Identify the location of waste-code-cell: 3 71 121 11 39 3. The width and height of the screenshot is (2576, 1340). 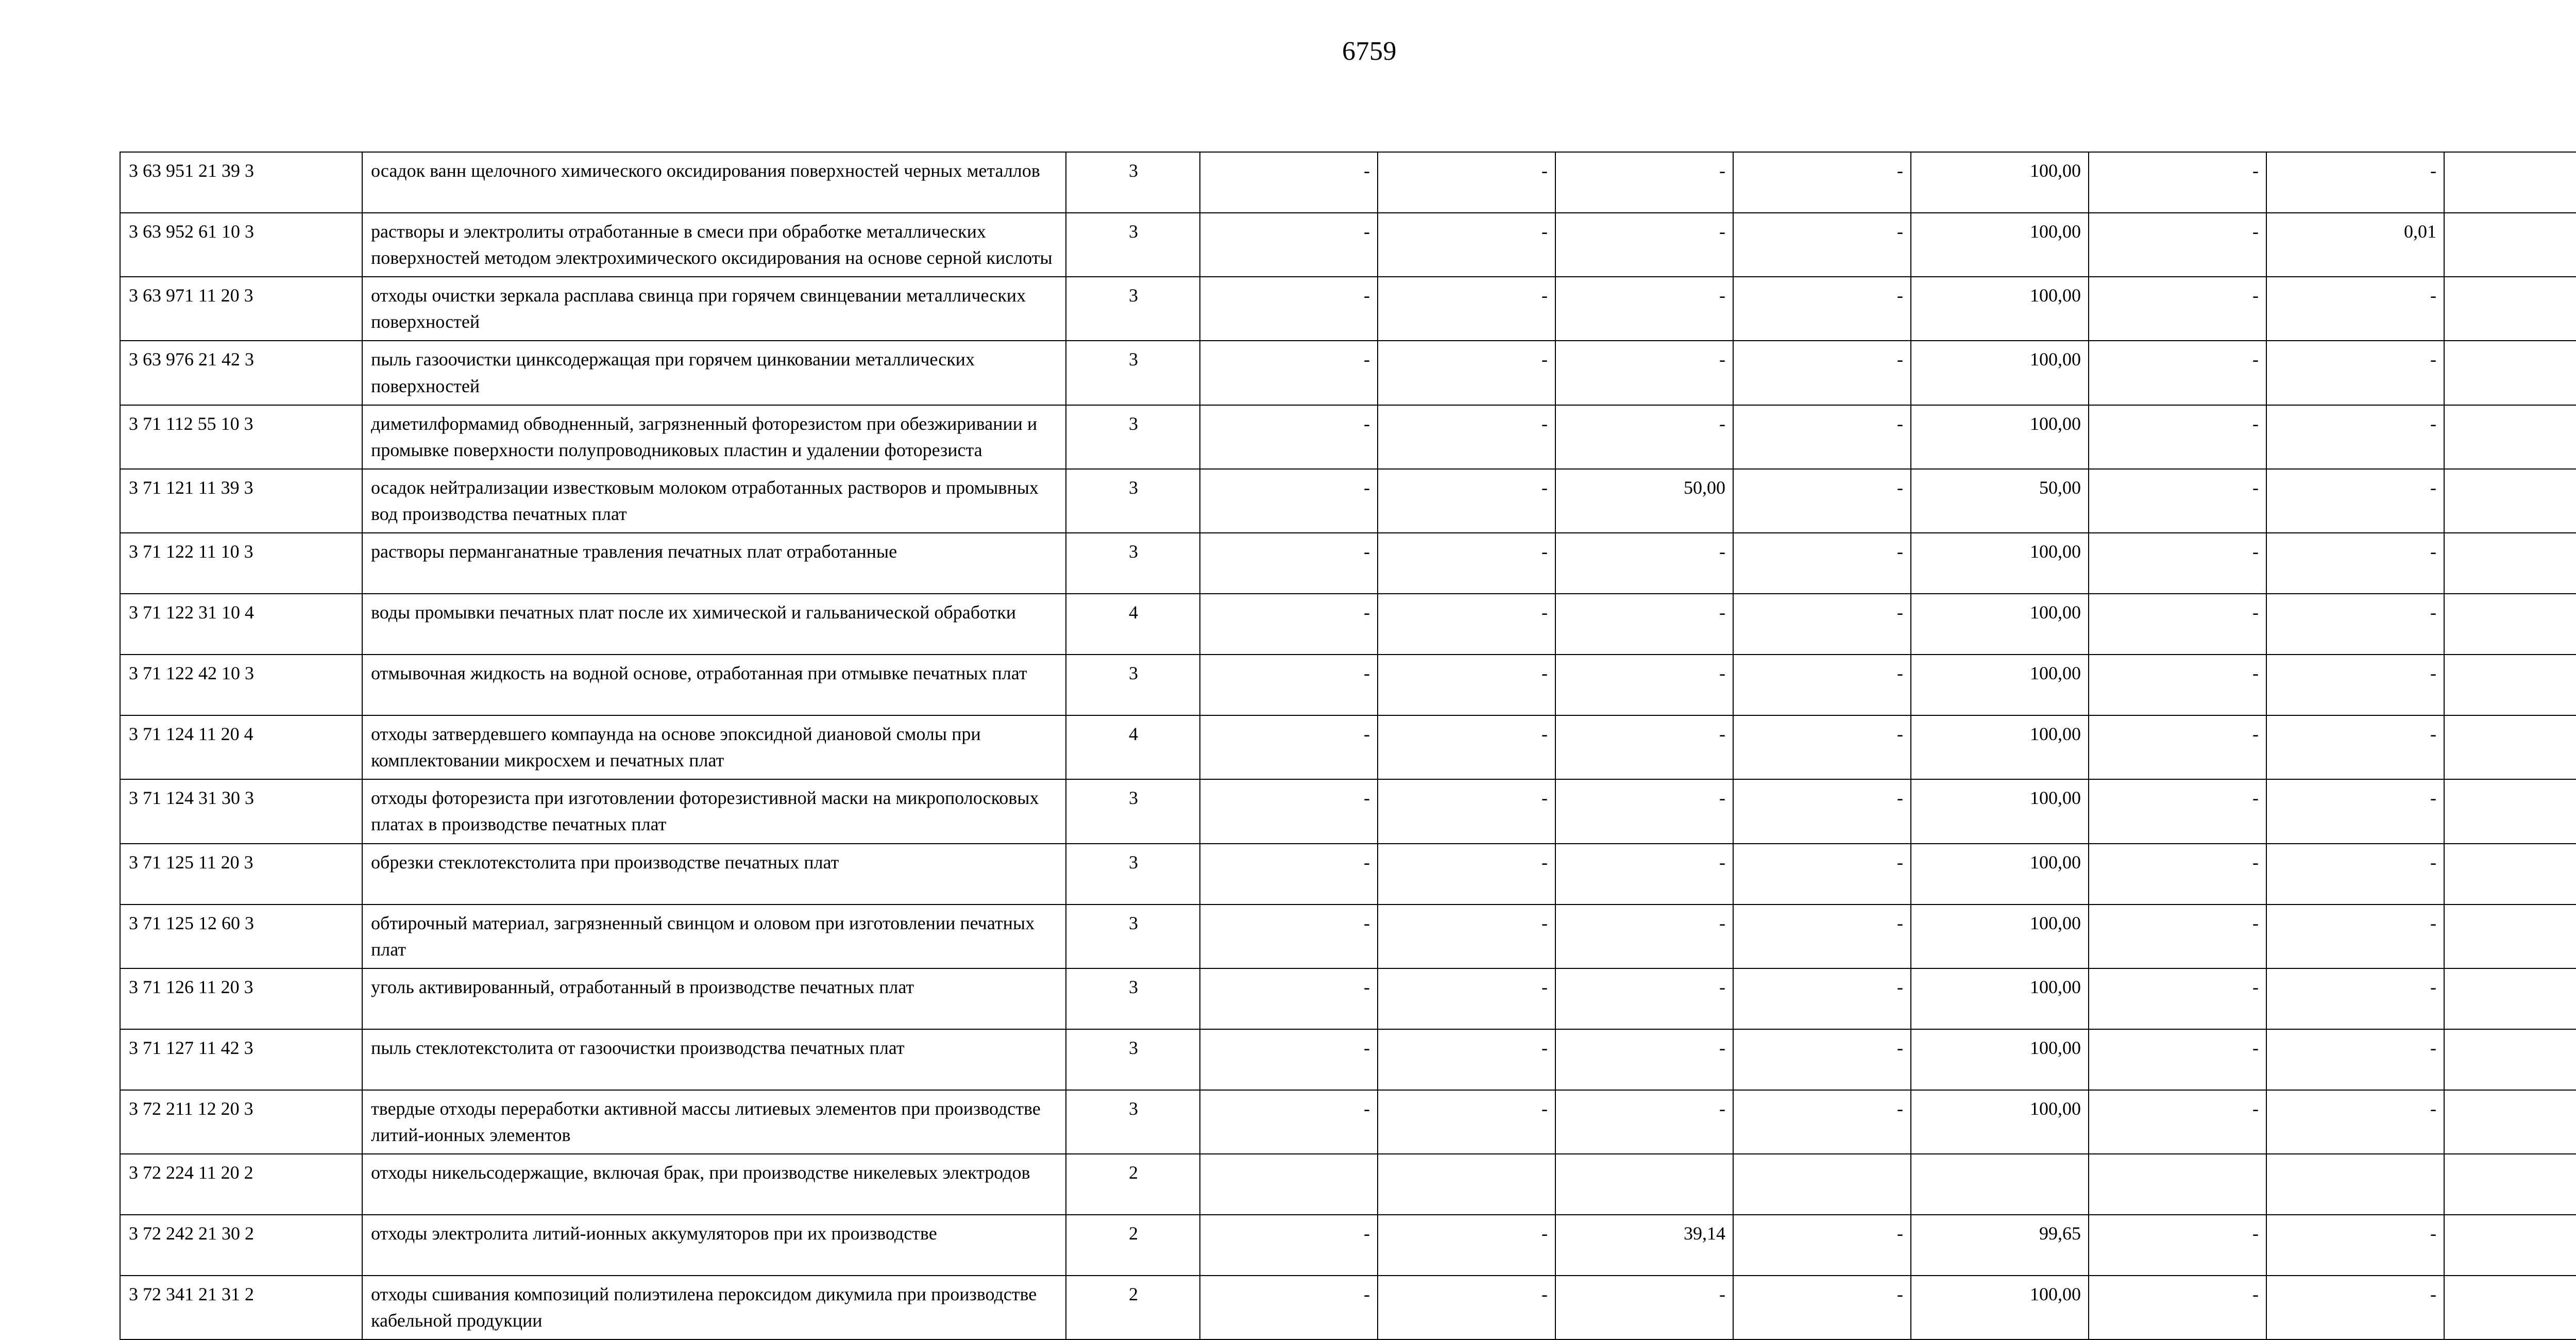
(241, 501).